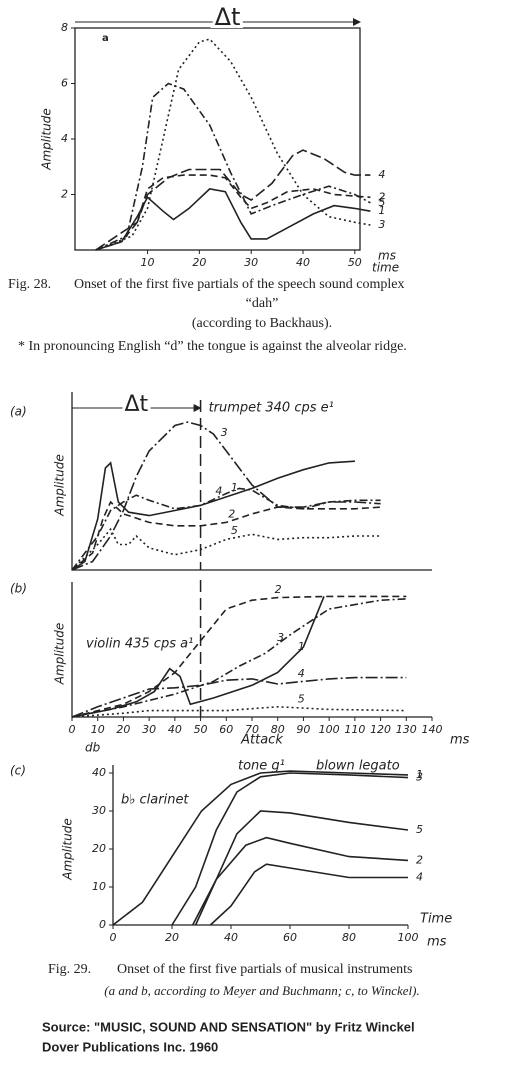 The width and height of the screenshot is (523, 1067). What do you see at coordinates (261, 740) in the screenshot?
I see `x-axis-label: Attack` at bounding box center [261, 740].